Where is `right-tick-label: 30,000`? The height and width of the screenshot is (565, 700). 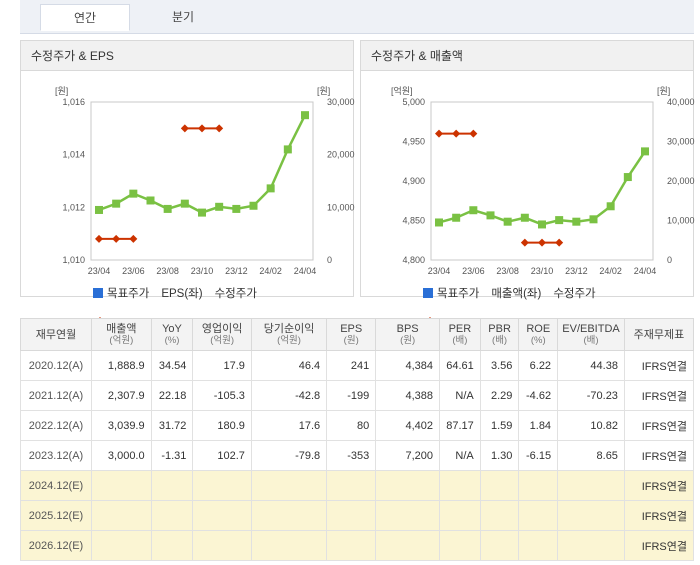
right-tick-label: 30,000 is located at coordinates (681, 142).